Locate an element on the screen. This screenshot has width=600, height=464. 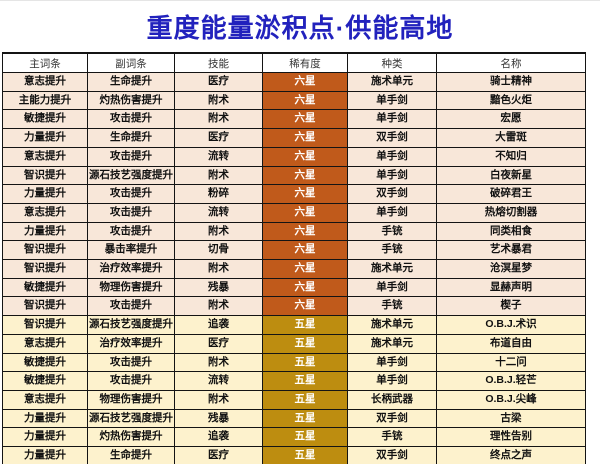
table-row: 智识提升 源石技艺强度提升 追袭 五星 施术单元 O.B.J.术识 is located at coordinates (294, 325).